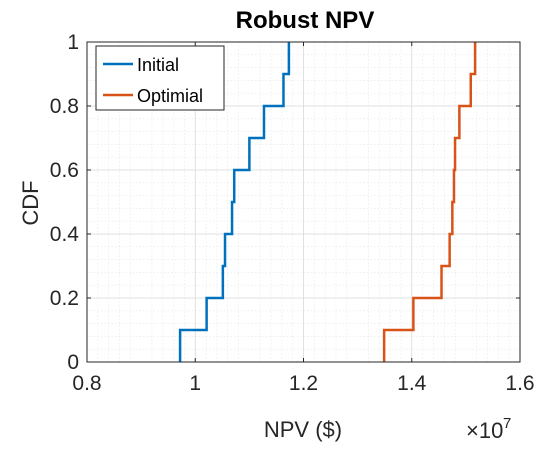 The image size is (550, 455). I want to click on y-tick-label: 0.4, so click(65, 234).